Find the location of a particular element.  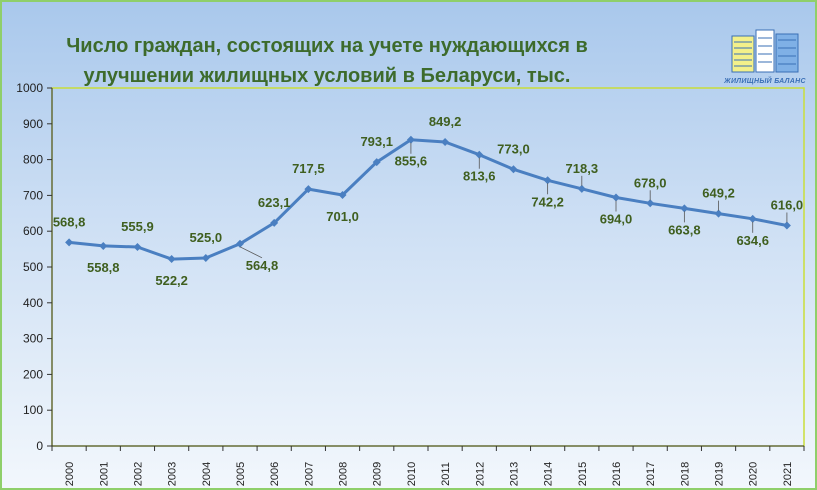

data-label: 849,2 is located at coordinates (445, 121).